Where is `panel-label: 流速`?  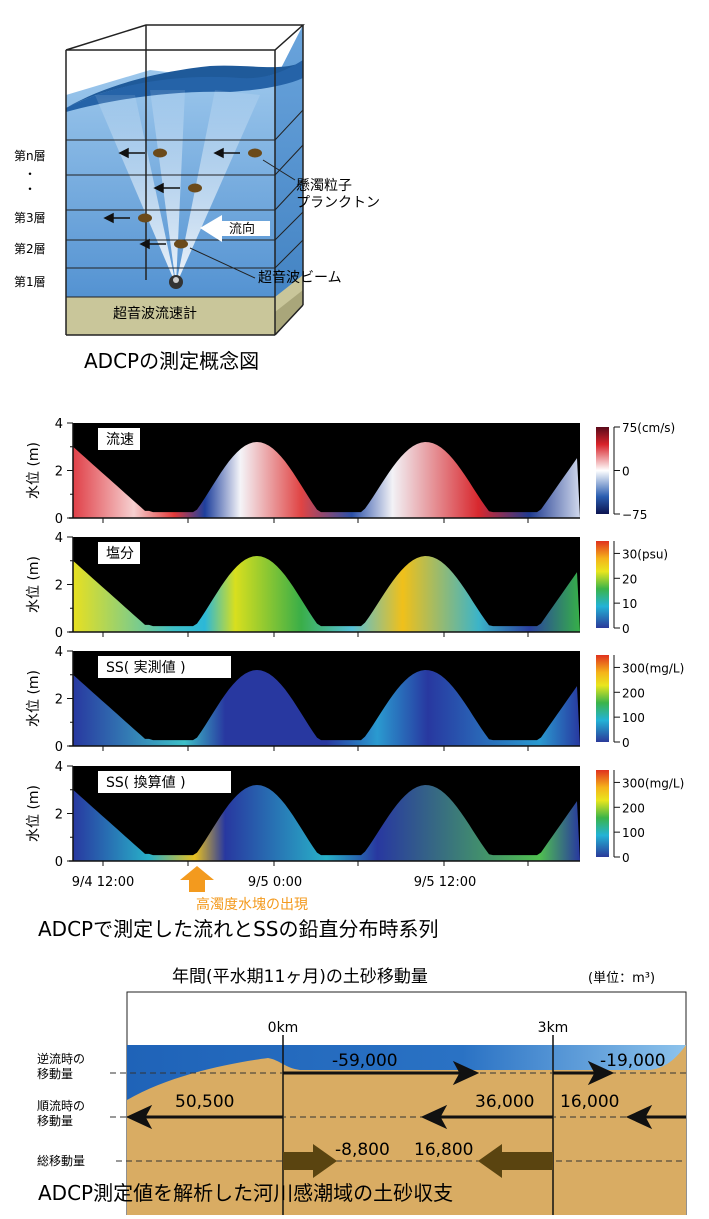 panel-label: 流速 is located at coordinates (120, 440).